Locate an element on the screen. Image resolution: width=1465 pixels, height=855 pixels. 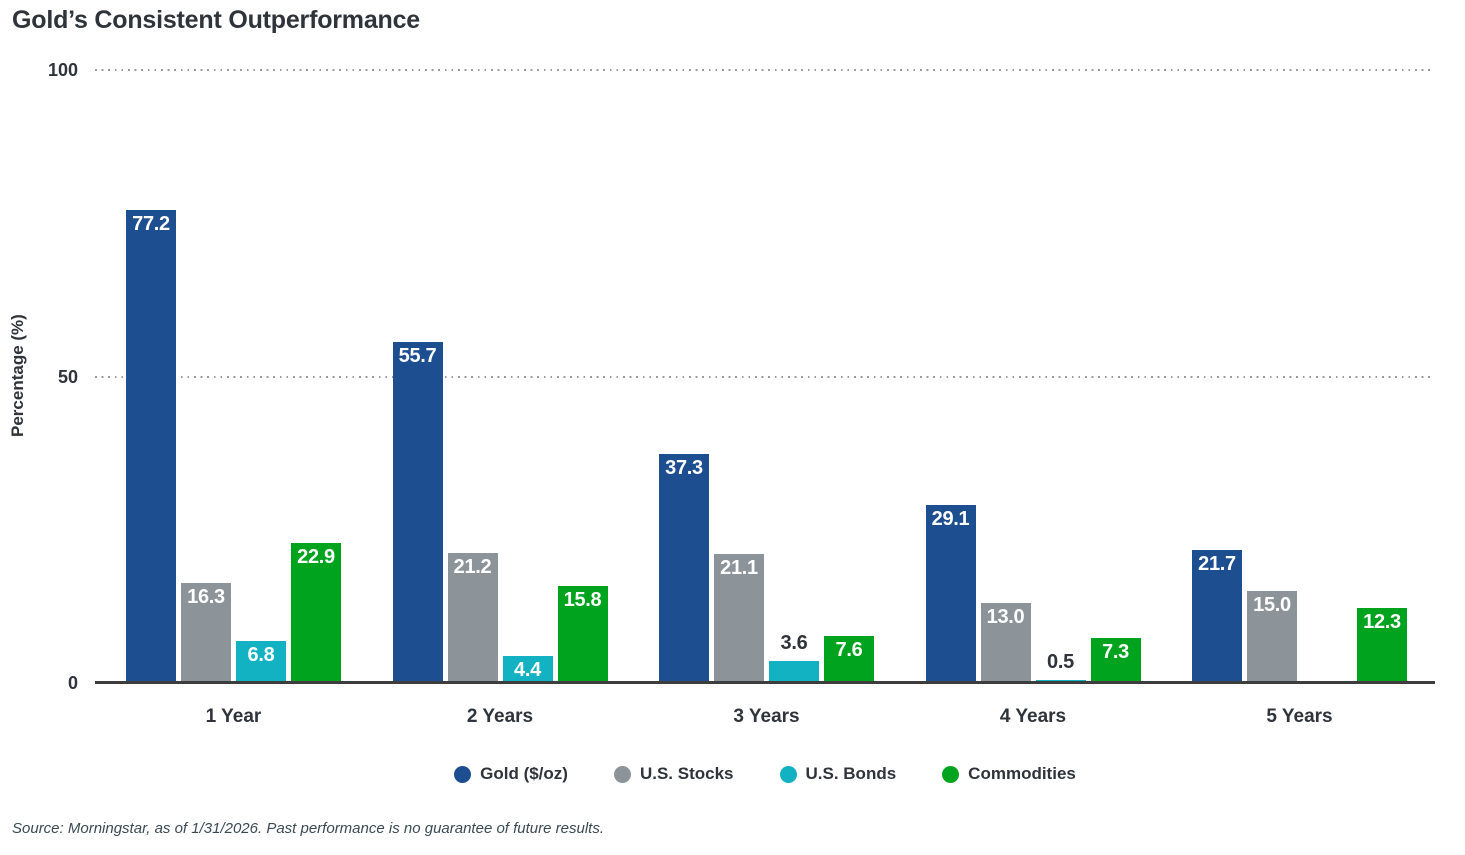
bar-commodities-3-years is located at coordinates (849, 659).